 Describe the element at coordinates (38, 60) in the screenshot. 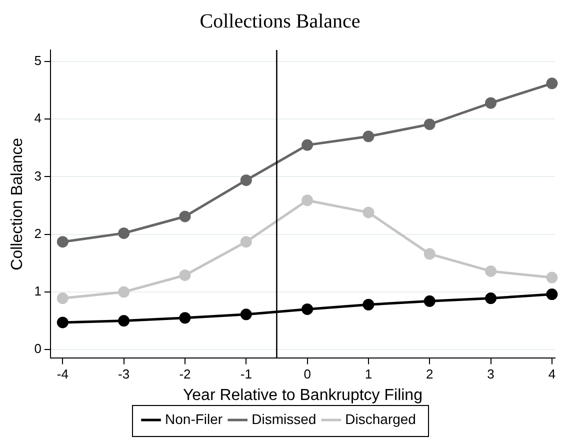

I see `y-tick-label: 5` at that location.